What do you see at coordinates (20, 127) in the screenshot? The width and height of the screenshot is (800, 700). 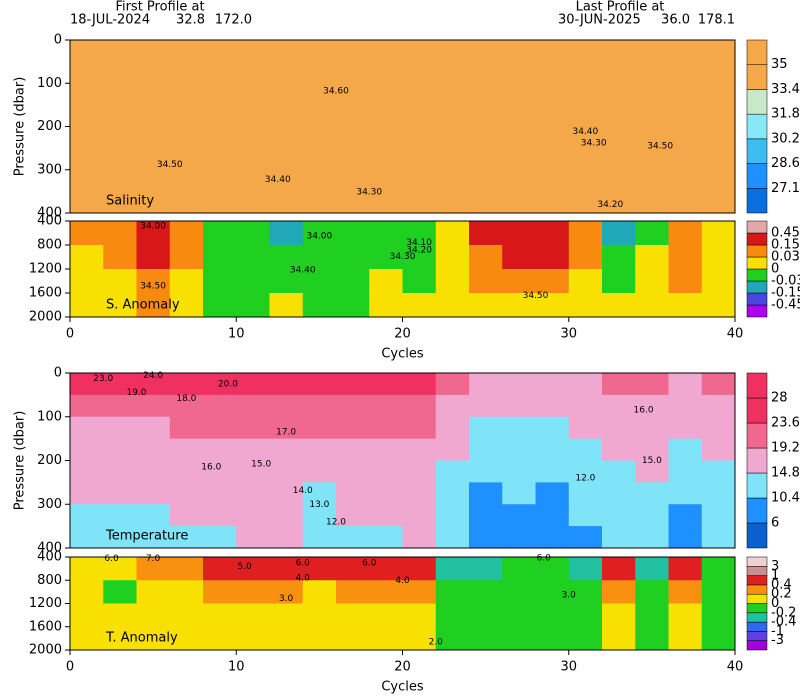 I see `y-axis-label: Pressure (dbar)` at bounding box center [20, 127].